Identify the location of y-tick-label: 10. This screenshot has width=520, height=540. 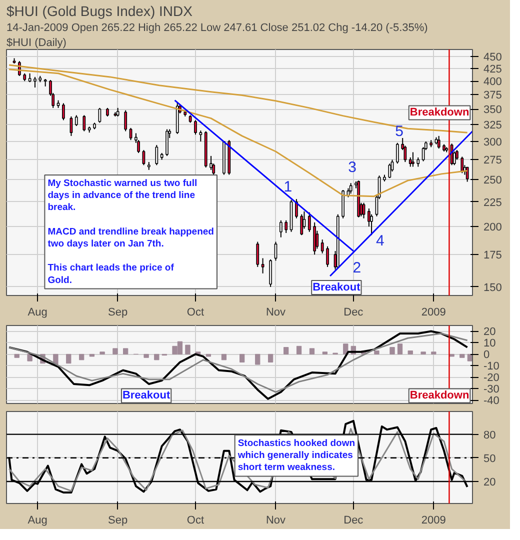
(490, 344).